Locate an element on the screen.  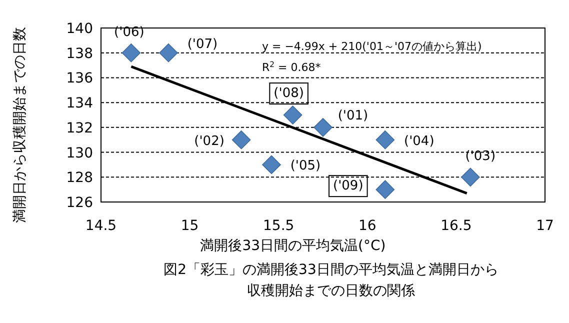
y-tick-label: 138 is located at coordinates (79, 54).